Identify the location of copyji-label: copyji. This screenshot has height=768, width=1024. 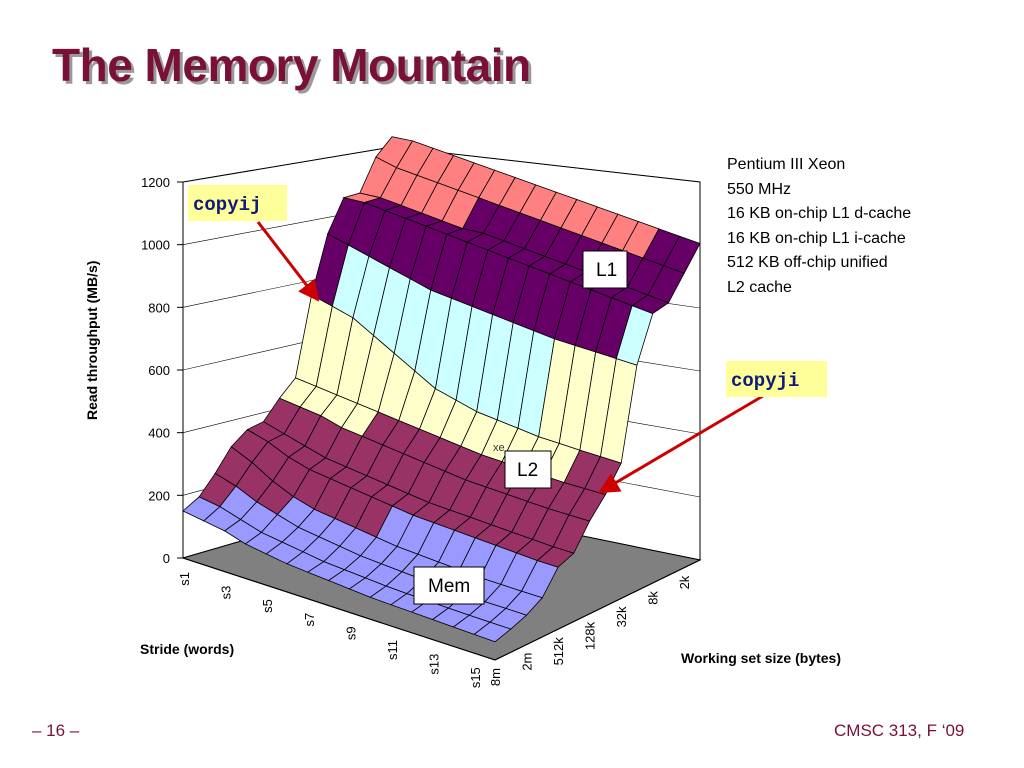
(765, 381).